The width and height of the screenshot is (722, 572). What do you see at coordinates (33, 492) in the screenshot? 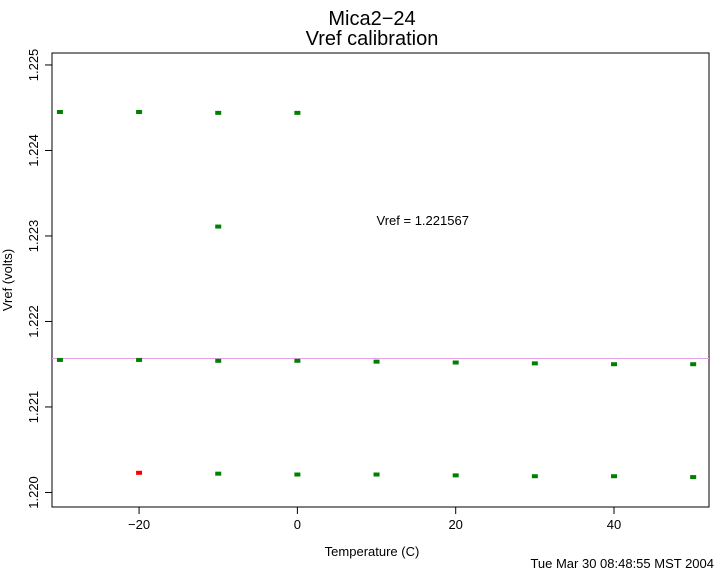
I see `y-tick-label: 1.220` at bounding box center [33, 492].